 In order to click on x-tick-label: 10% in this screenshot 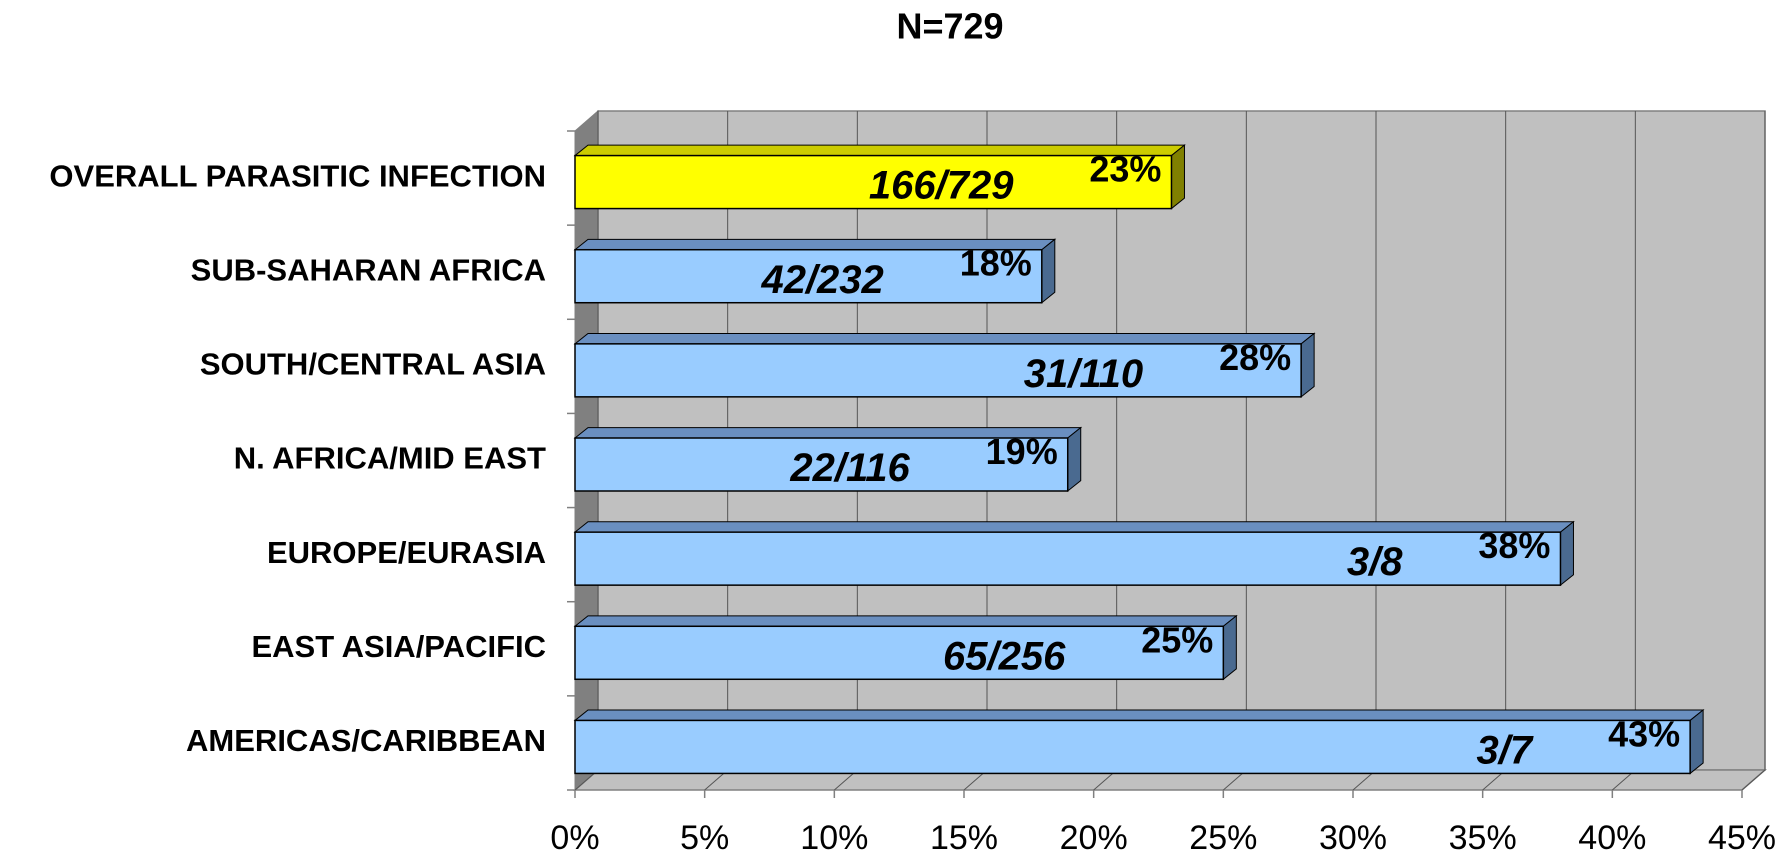, I will do `click(834, 835)`.